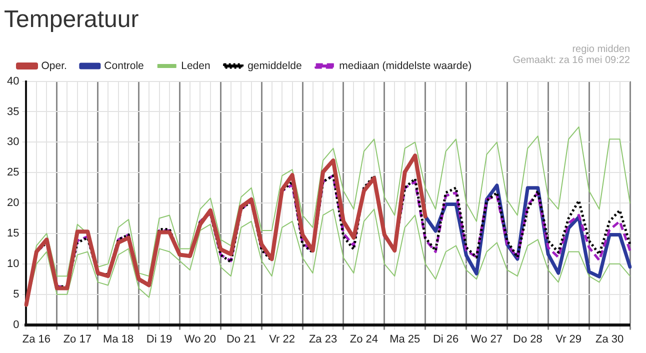  I want to click on y-tick-label: 35, so click(13, 112).